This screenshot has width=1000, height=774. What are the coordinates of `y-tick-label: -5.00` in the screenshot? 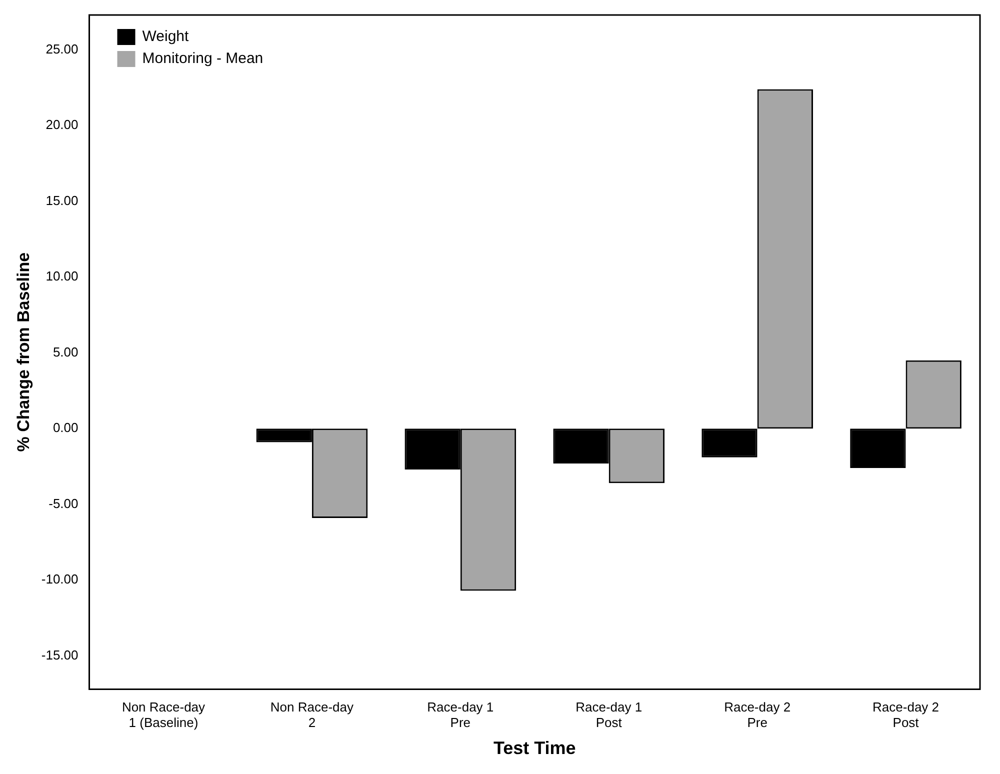 It's located at (63, 503).